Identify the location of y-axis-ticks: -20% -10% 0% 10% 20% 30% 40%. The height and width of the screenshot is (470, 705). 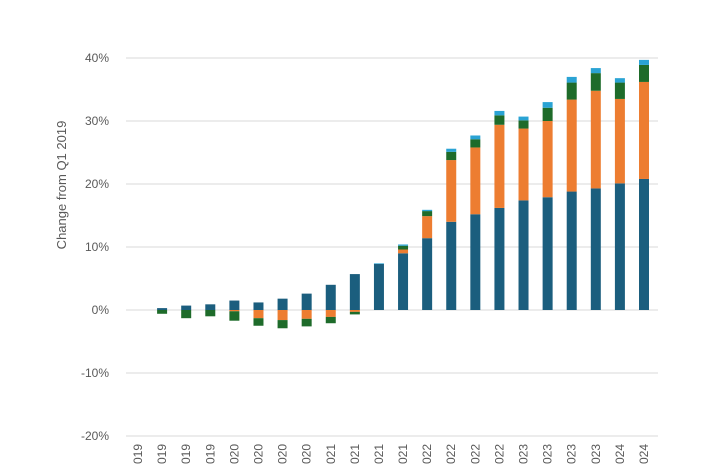
(95, 247).